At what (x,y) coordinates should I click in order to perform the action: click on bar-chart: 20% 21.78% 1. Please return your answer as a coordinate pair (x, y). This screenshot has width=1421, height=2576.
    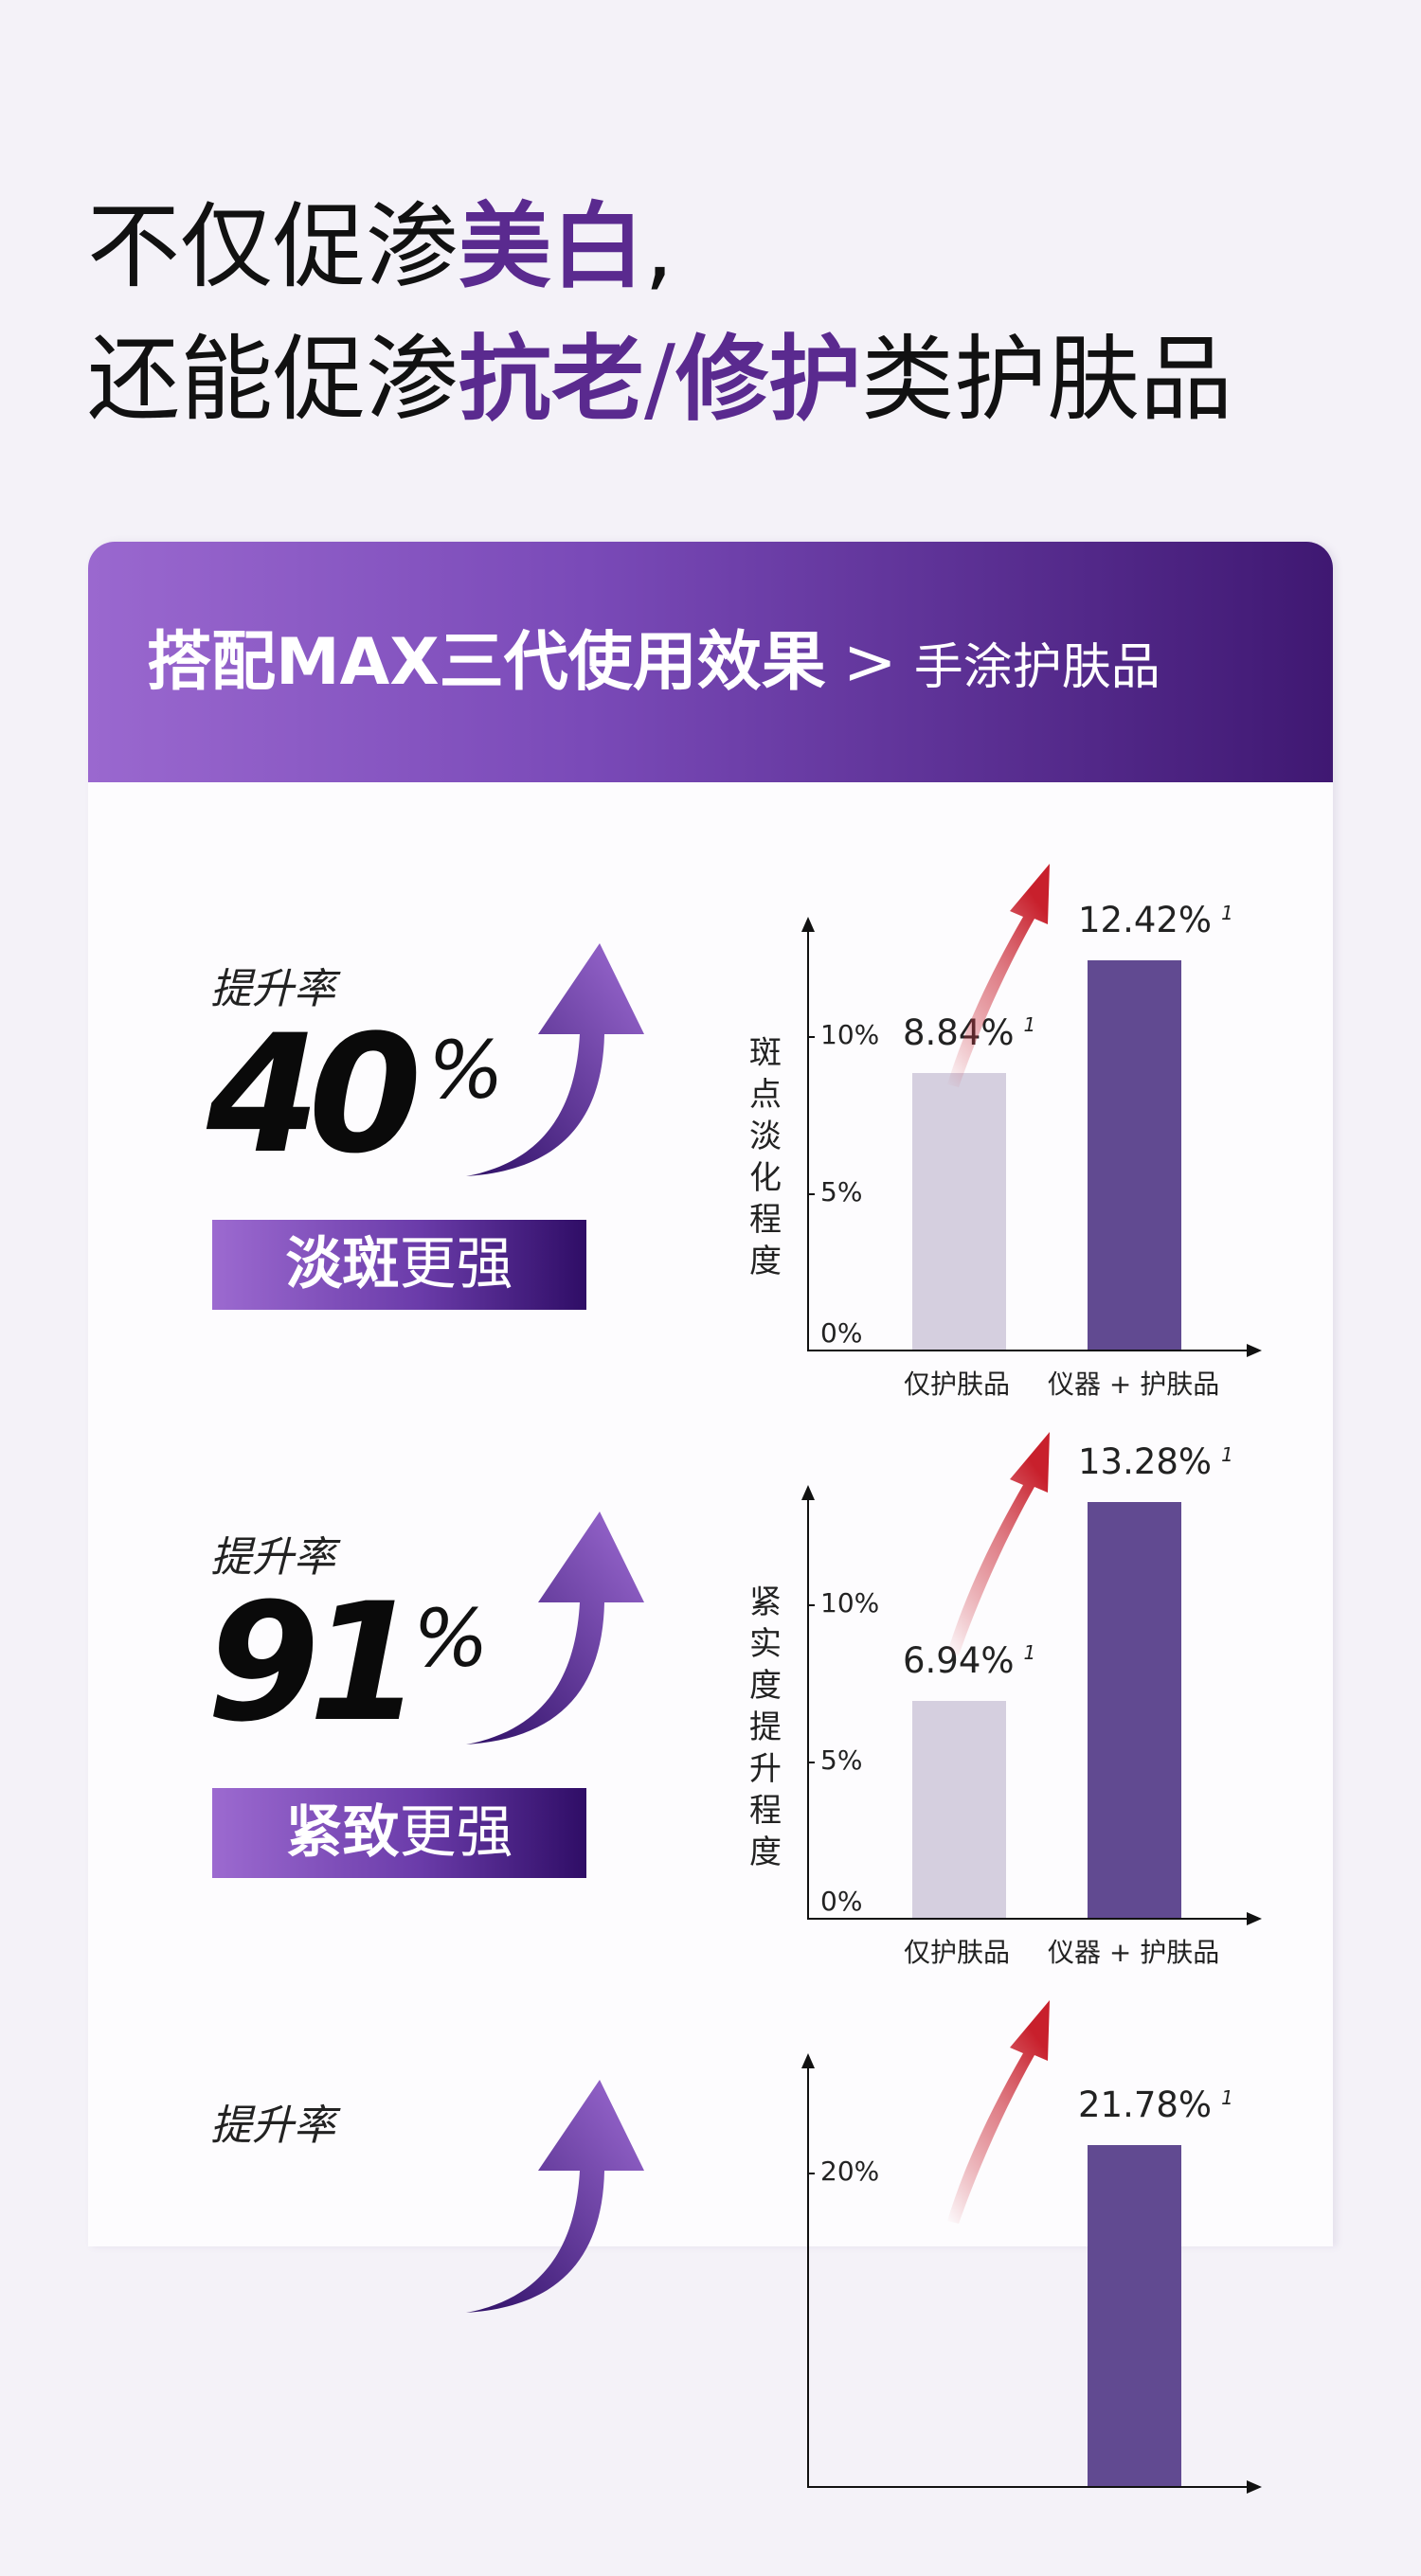
    Looking at the image, I should click on (1013, 2282).